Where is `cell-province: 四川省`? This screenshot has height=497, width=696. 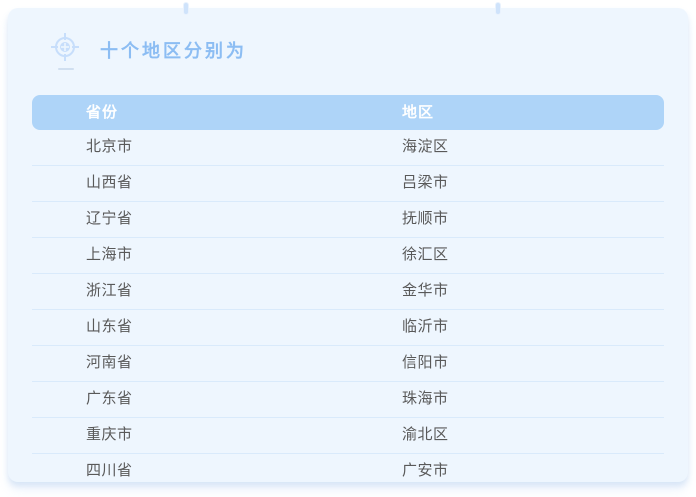 cell-province: 四川省 is located at coordinates (109, 470).